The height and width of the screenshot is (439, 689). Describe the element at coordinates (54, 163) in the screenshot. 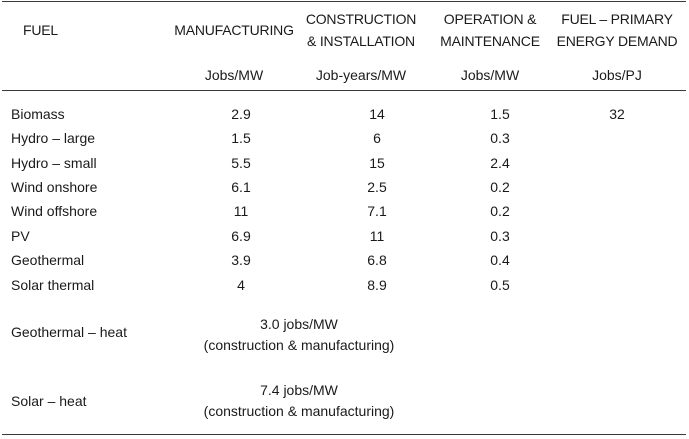

I see `row-label: Hydro – small` at that location.